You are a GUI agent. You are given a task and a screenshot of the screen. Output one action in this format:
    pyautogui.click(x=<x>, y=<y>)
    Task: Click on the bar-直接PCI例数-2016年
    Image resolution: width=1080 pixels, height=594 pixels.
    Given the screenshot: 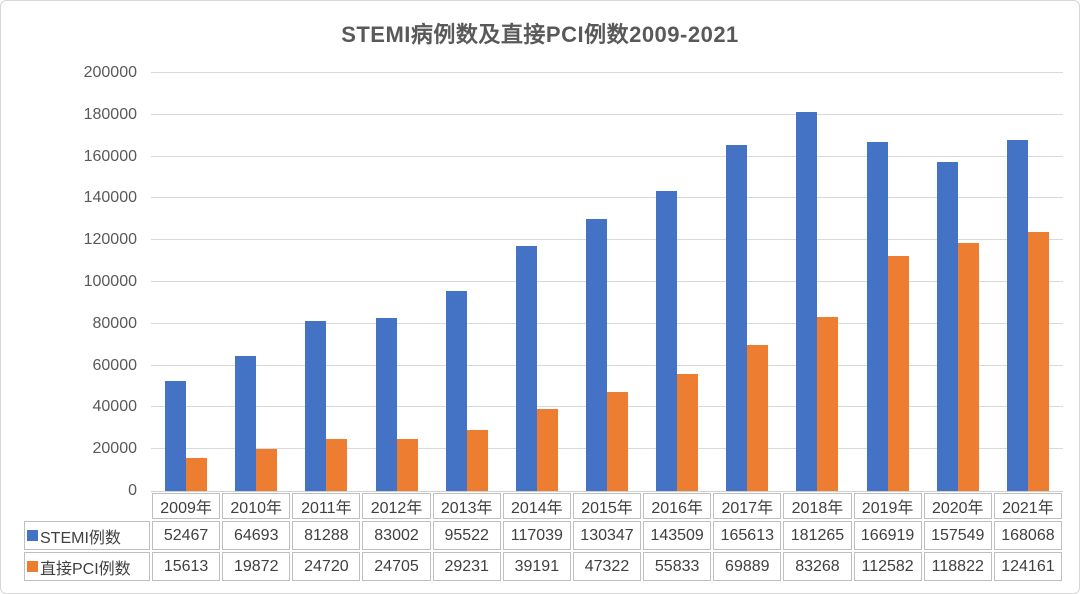 What is the action you would take?
    pyautogui.click(x=688, y=432)
    